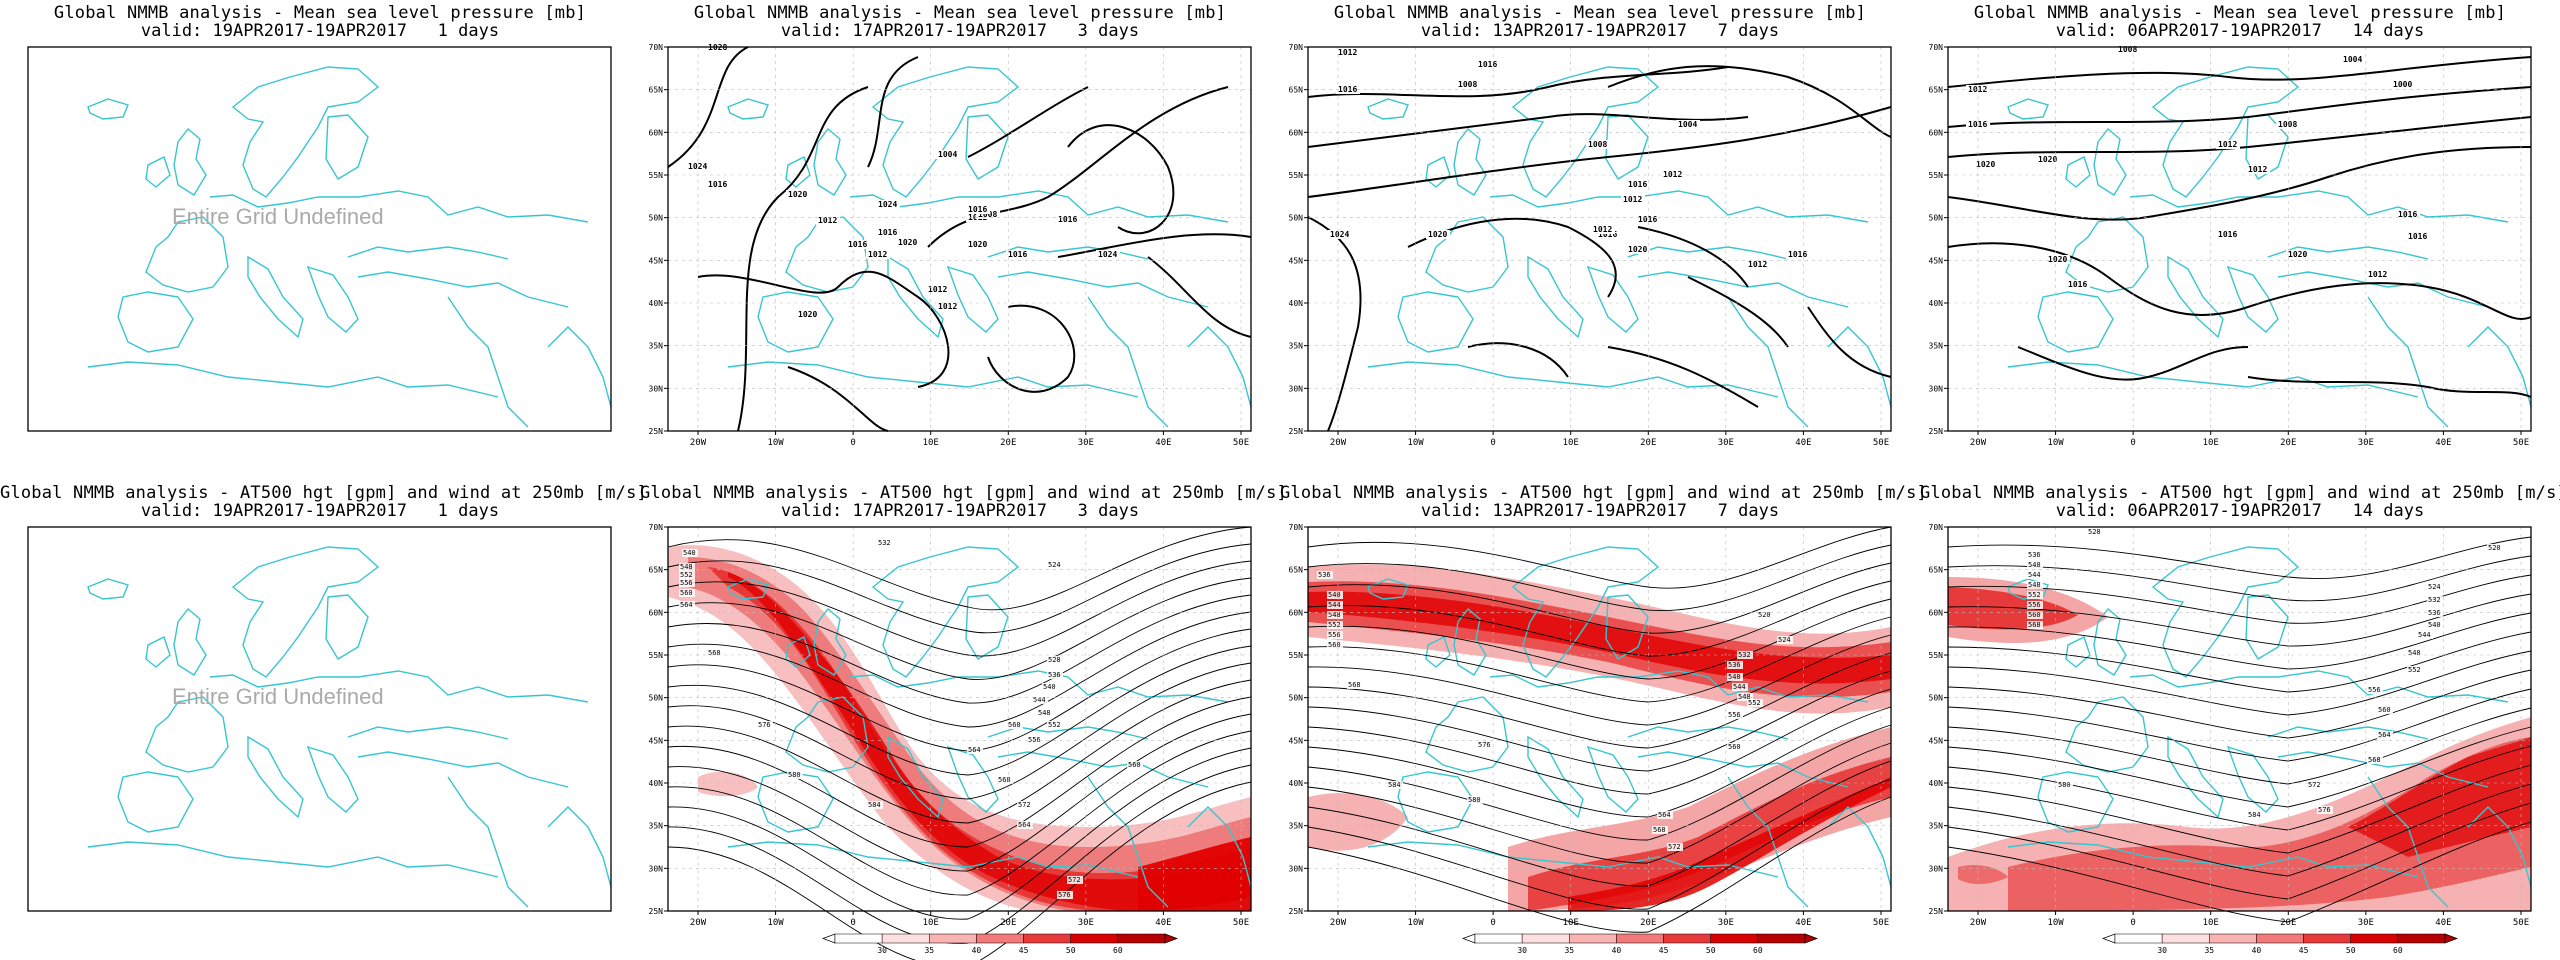 This screenshot has height=960, width=2560. What do you see at coordinates (1674, 847) in the screenshot?
I see `height-label: 572` at bounding box center [1674, 847].